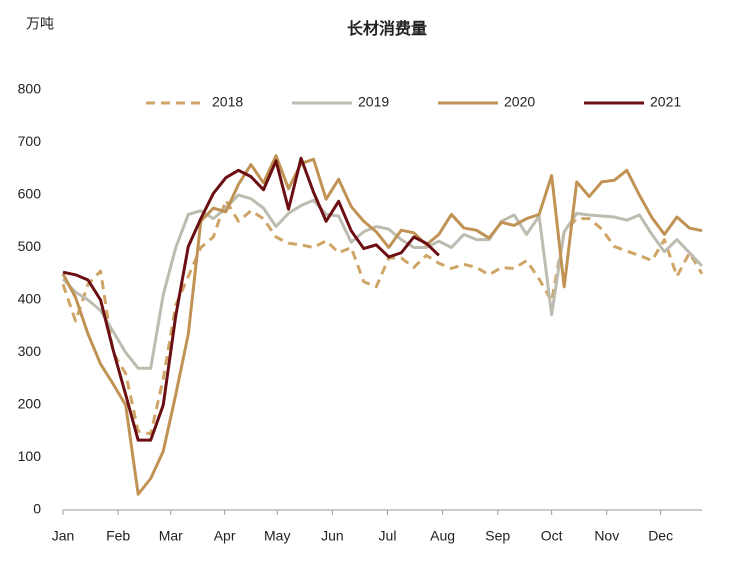 This screenshot has height=566, width=731. Describe the element at coordinates (63, 536) in the screenshot. I see `x-tick-label: Jan` at that location.